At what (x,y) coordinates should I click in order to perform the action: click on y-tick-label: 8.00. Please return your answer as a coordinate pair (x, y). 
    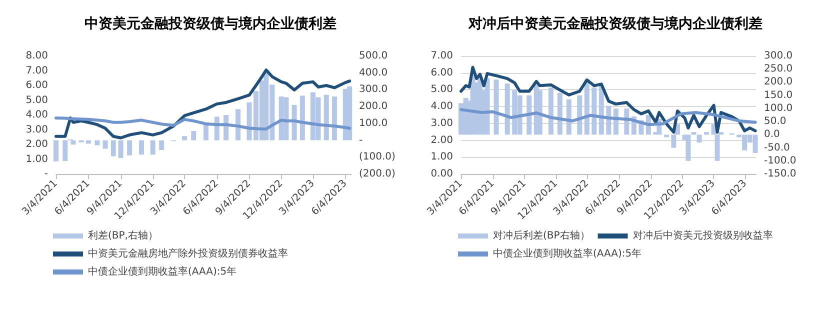
    Looking at the image, I should click on (37, 56).